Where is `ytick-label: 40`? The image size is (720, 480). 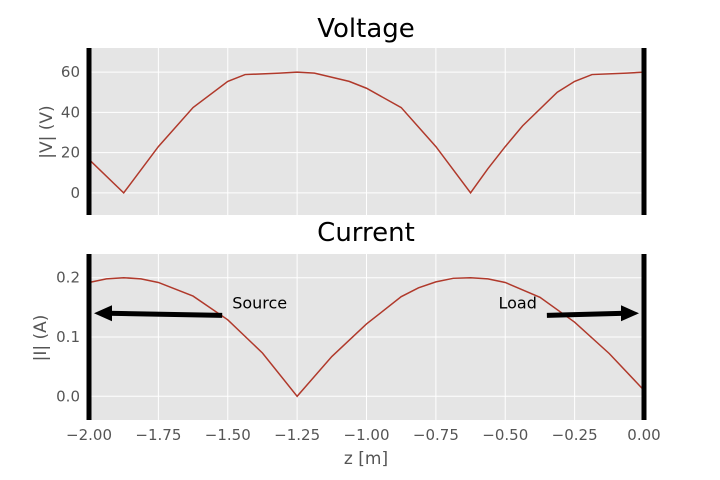
ytick-label: 40 is located at coordinates (70, 112).